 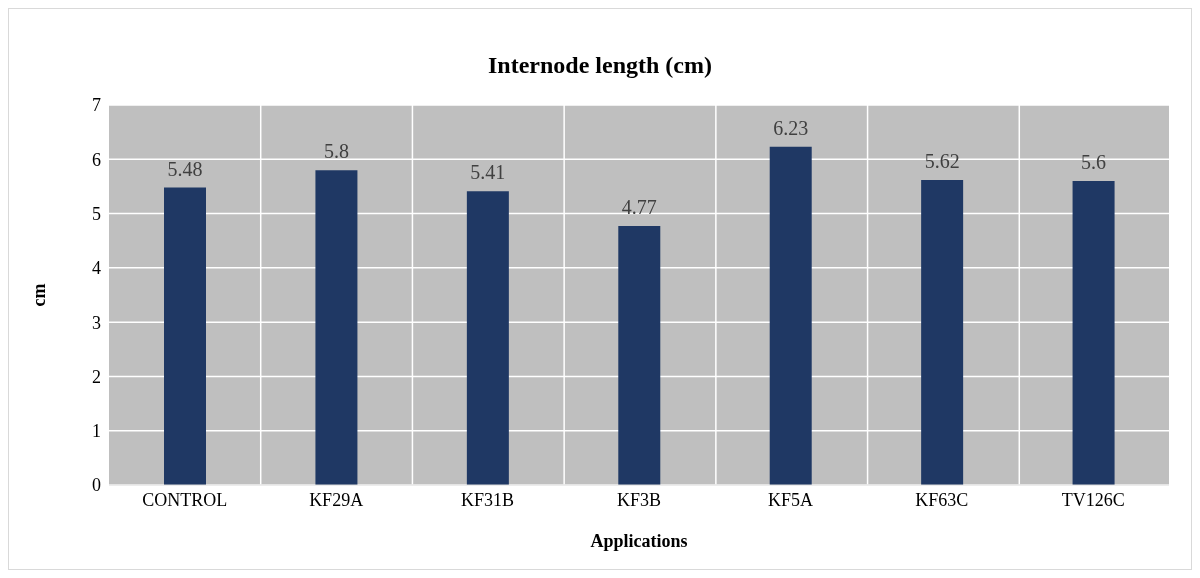 I want to click on x-tick-label: TV126C, so click(x=1093, y=499).